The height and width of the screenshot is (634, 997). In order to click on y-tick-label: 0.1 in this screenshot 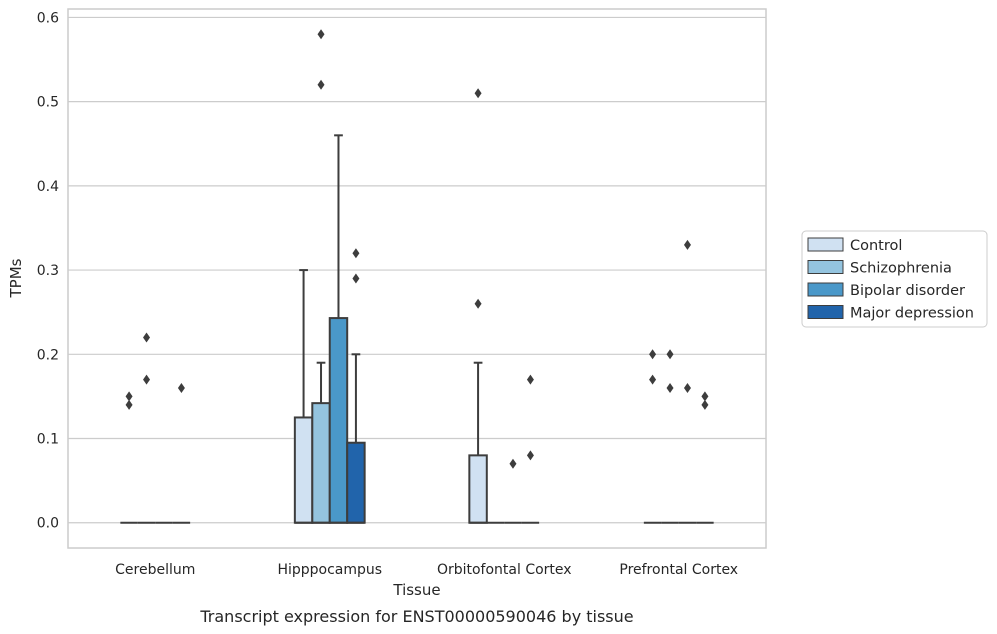, I will do `click(48, 440)`.